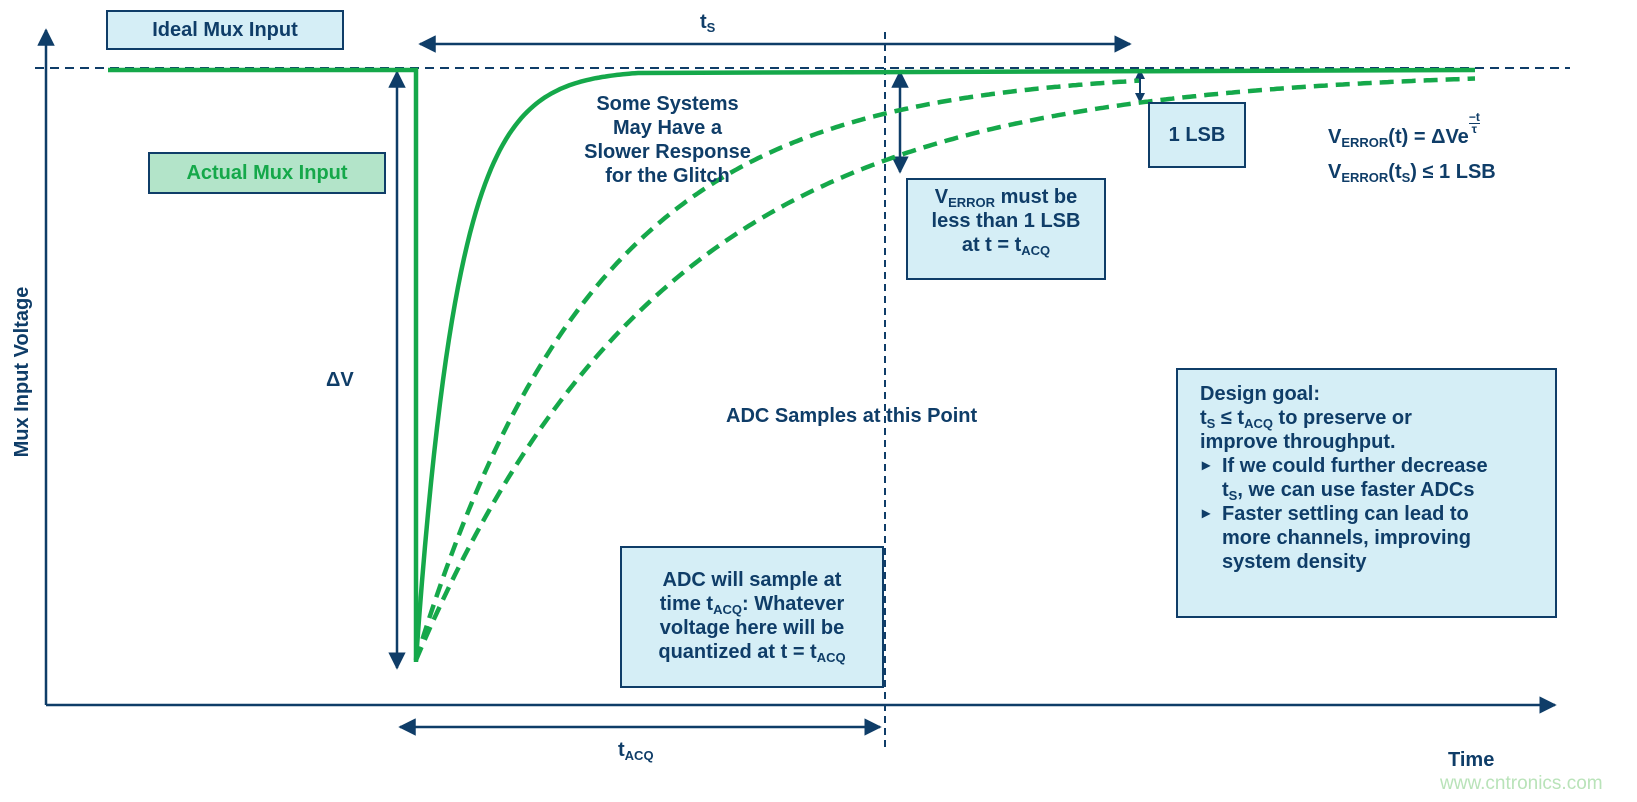 This screenshot has width=1637, height=802. What do you see at coordinates (1406, 177) in the screenshot?
I see `cond-sub2: S` at bounding box center [1406, 177].